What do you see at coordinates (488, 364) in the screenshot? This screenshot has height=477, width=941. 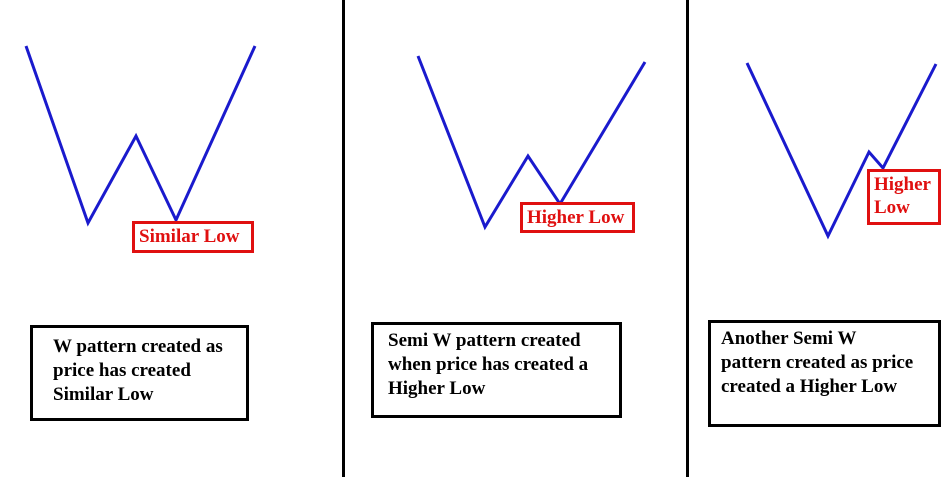 I see `description-line: when price has created a` at bounding box center [488, 364].